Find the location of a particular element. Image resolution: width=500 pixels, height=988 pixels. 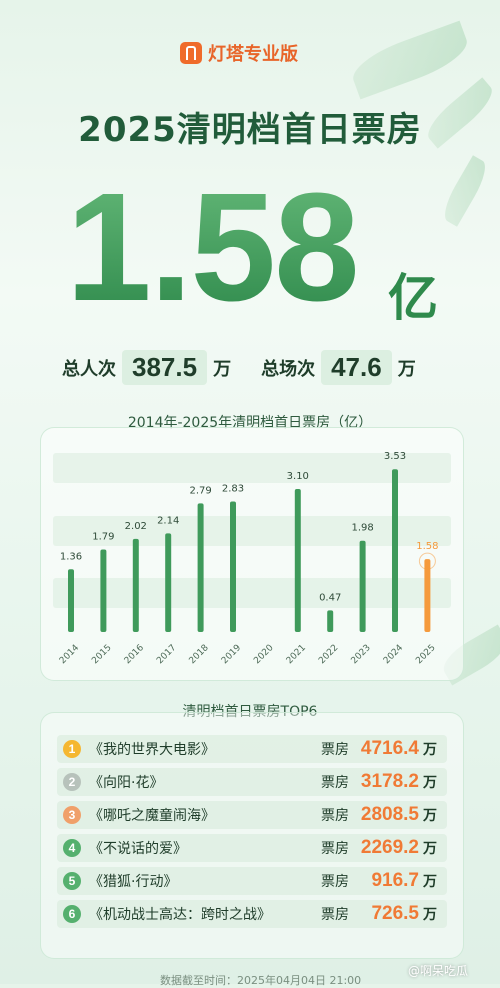

data-label-2025: 1.58 is located at coordinates (427, 546).